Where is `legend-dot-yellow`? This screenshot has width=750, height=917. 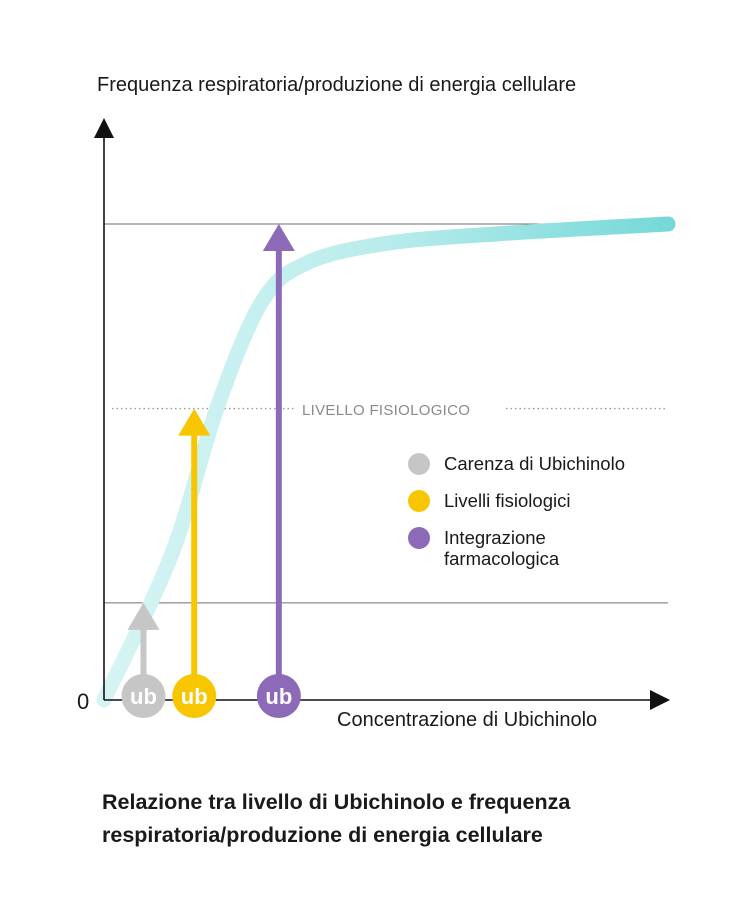
legend-dot-yellow is located at coordinates (419, 501).